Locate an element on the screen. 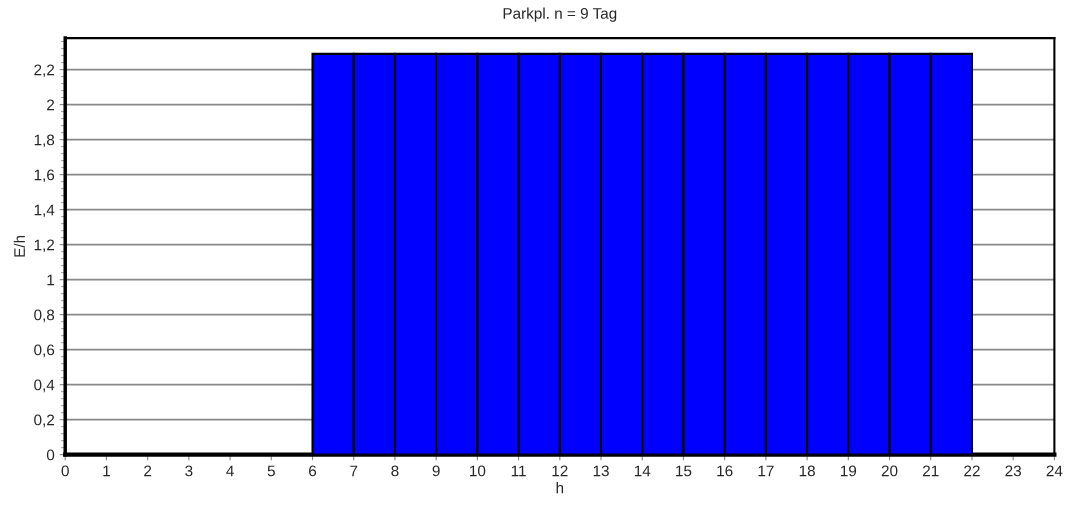  x-tick-label: 2 is located at coordinates (148, 471).